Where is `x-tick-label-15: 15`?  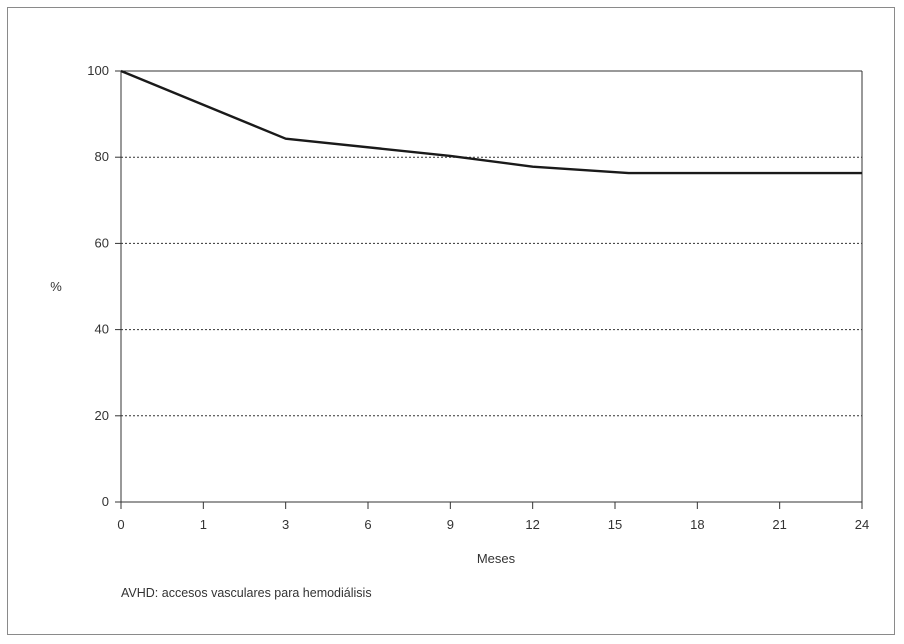
x-tick-label-15: 15 is located at coordinates (615, 524).